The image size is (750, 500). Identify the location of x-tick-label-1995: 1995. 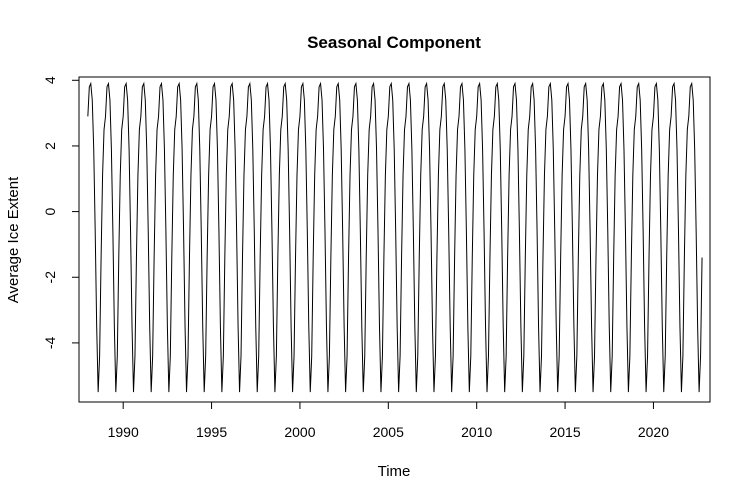
(211, 432).